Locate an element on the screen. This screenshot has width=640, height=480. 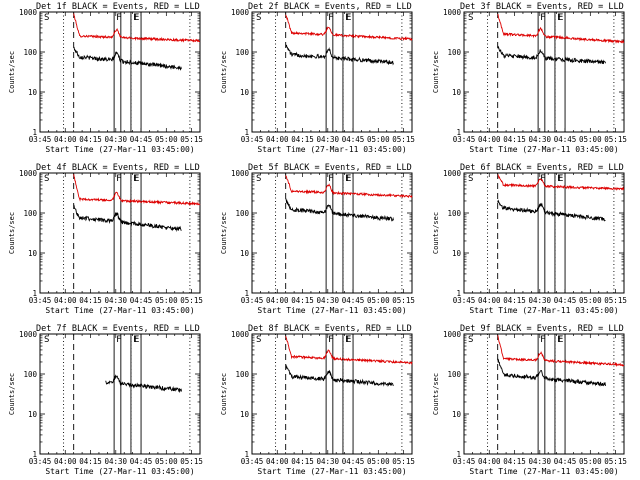
chart-title: Det 4f BLACK = Events, RED = LLD is located at coordinates (118, 168).